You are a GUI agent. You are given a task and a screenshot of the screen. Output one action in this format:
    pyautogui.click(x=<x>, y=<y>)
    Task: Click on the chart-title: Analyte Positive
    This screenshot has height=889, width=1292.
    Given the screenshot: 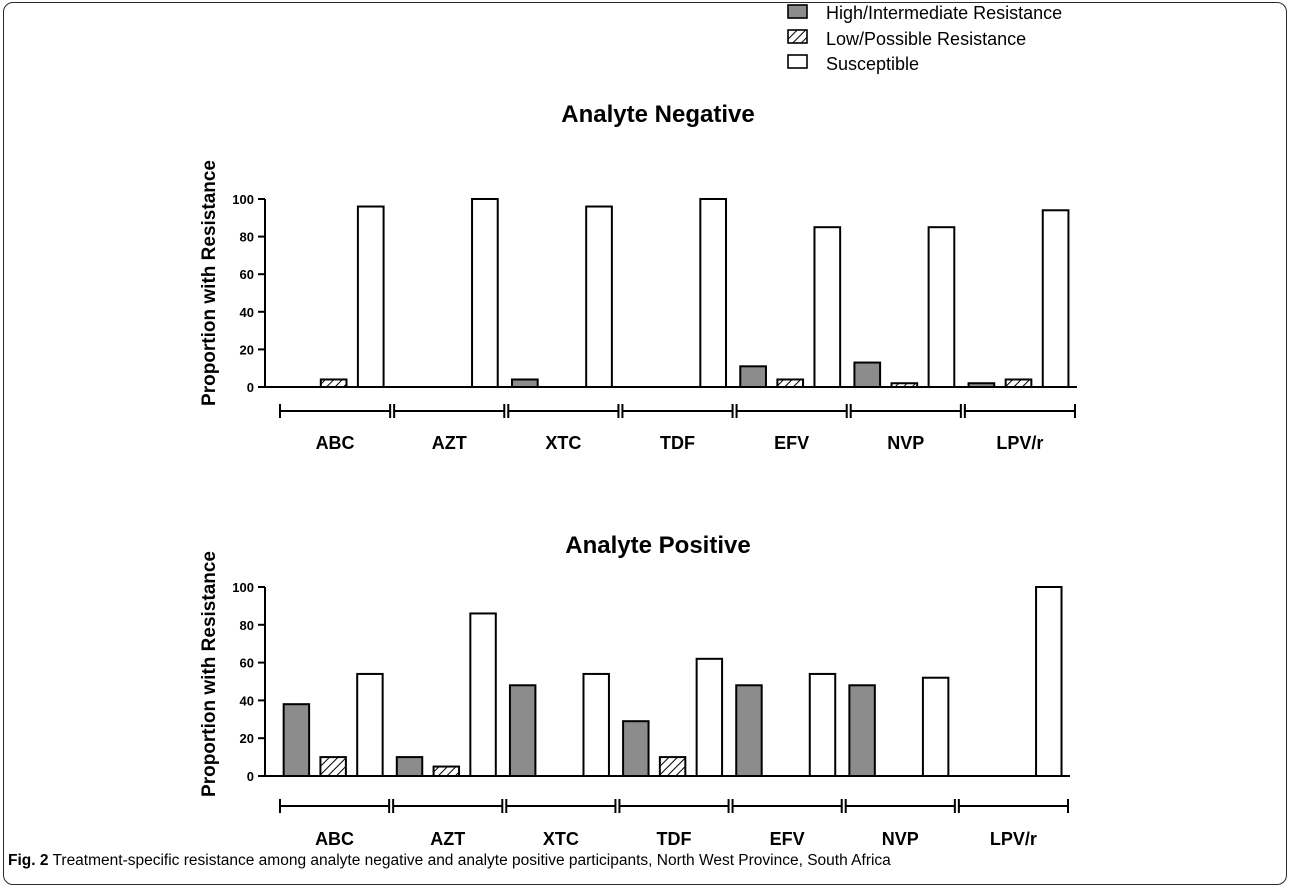 What is the action you would take?
    pyautogui.click(x=657, y=545)
    